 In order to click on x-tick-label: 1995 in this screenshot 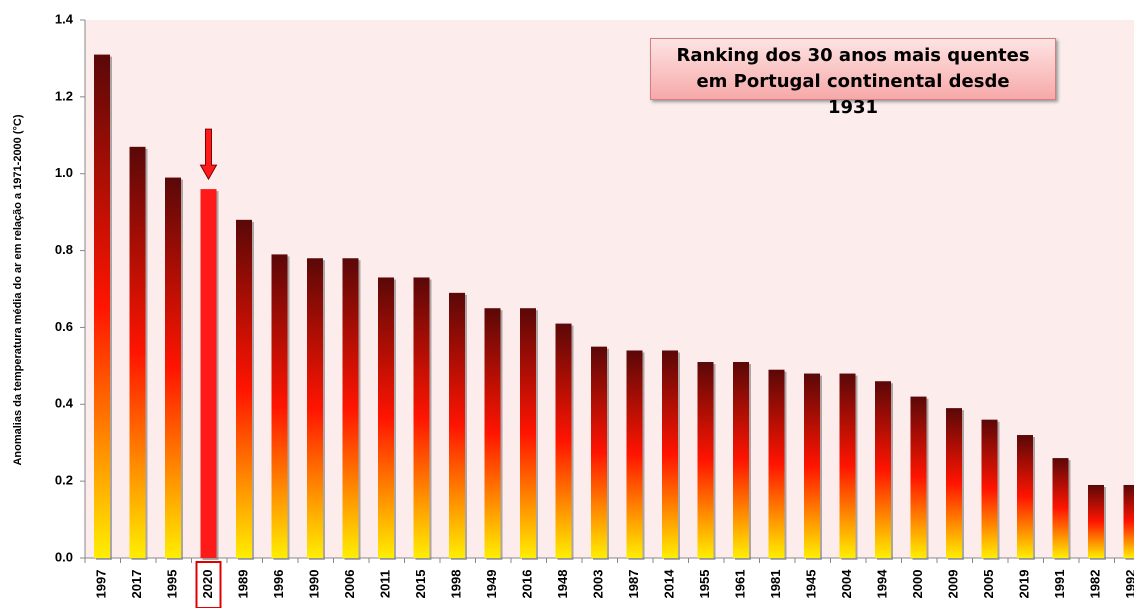, I will do `click(171, 584)`.